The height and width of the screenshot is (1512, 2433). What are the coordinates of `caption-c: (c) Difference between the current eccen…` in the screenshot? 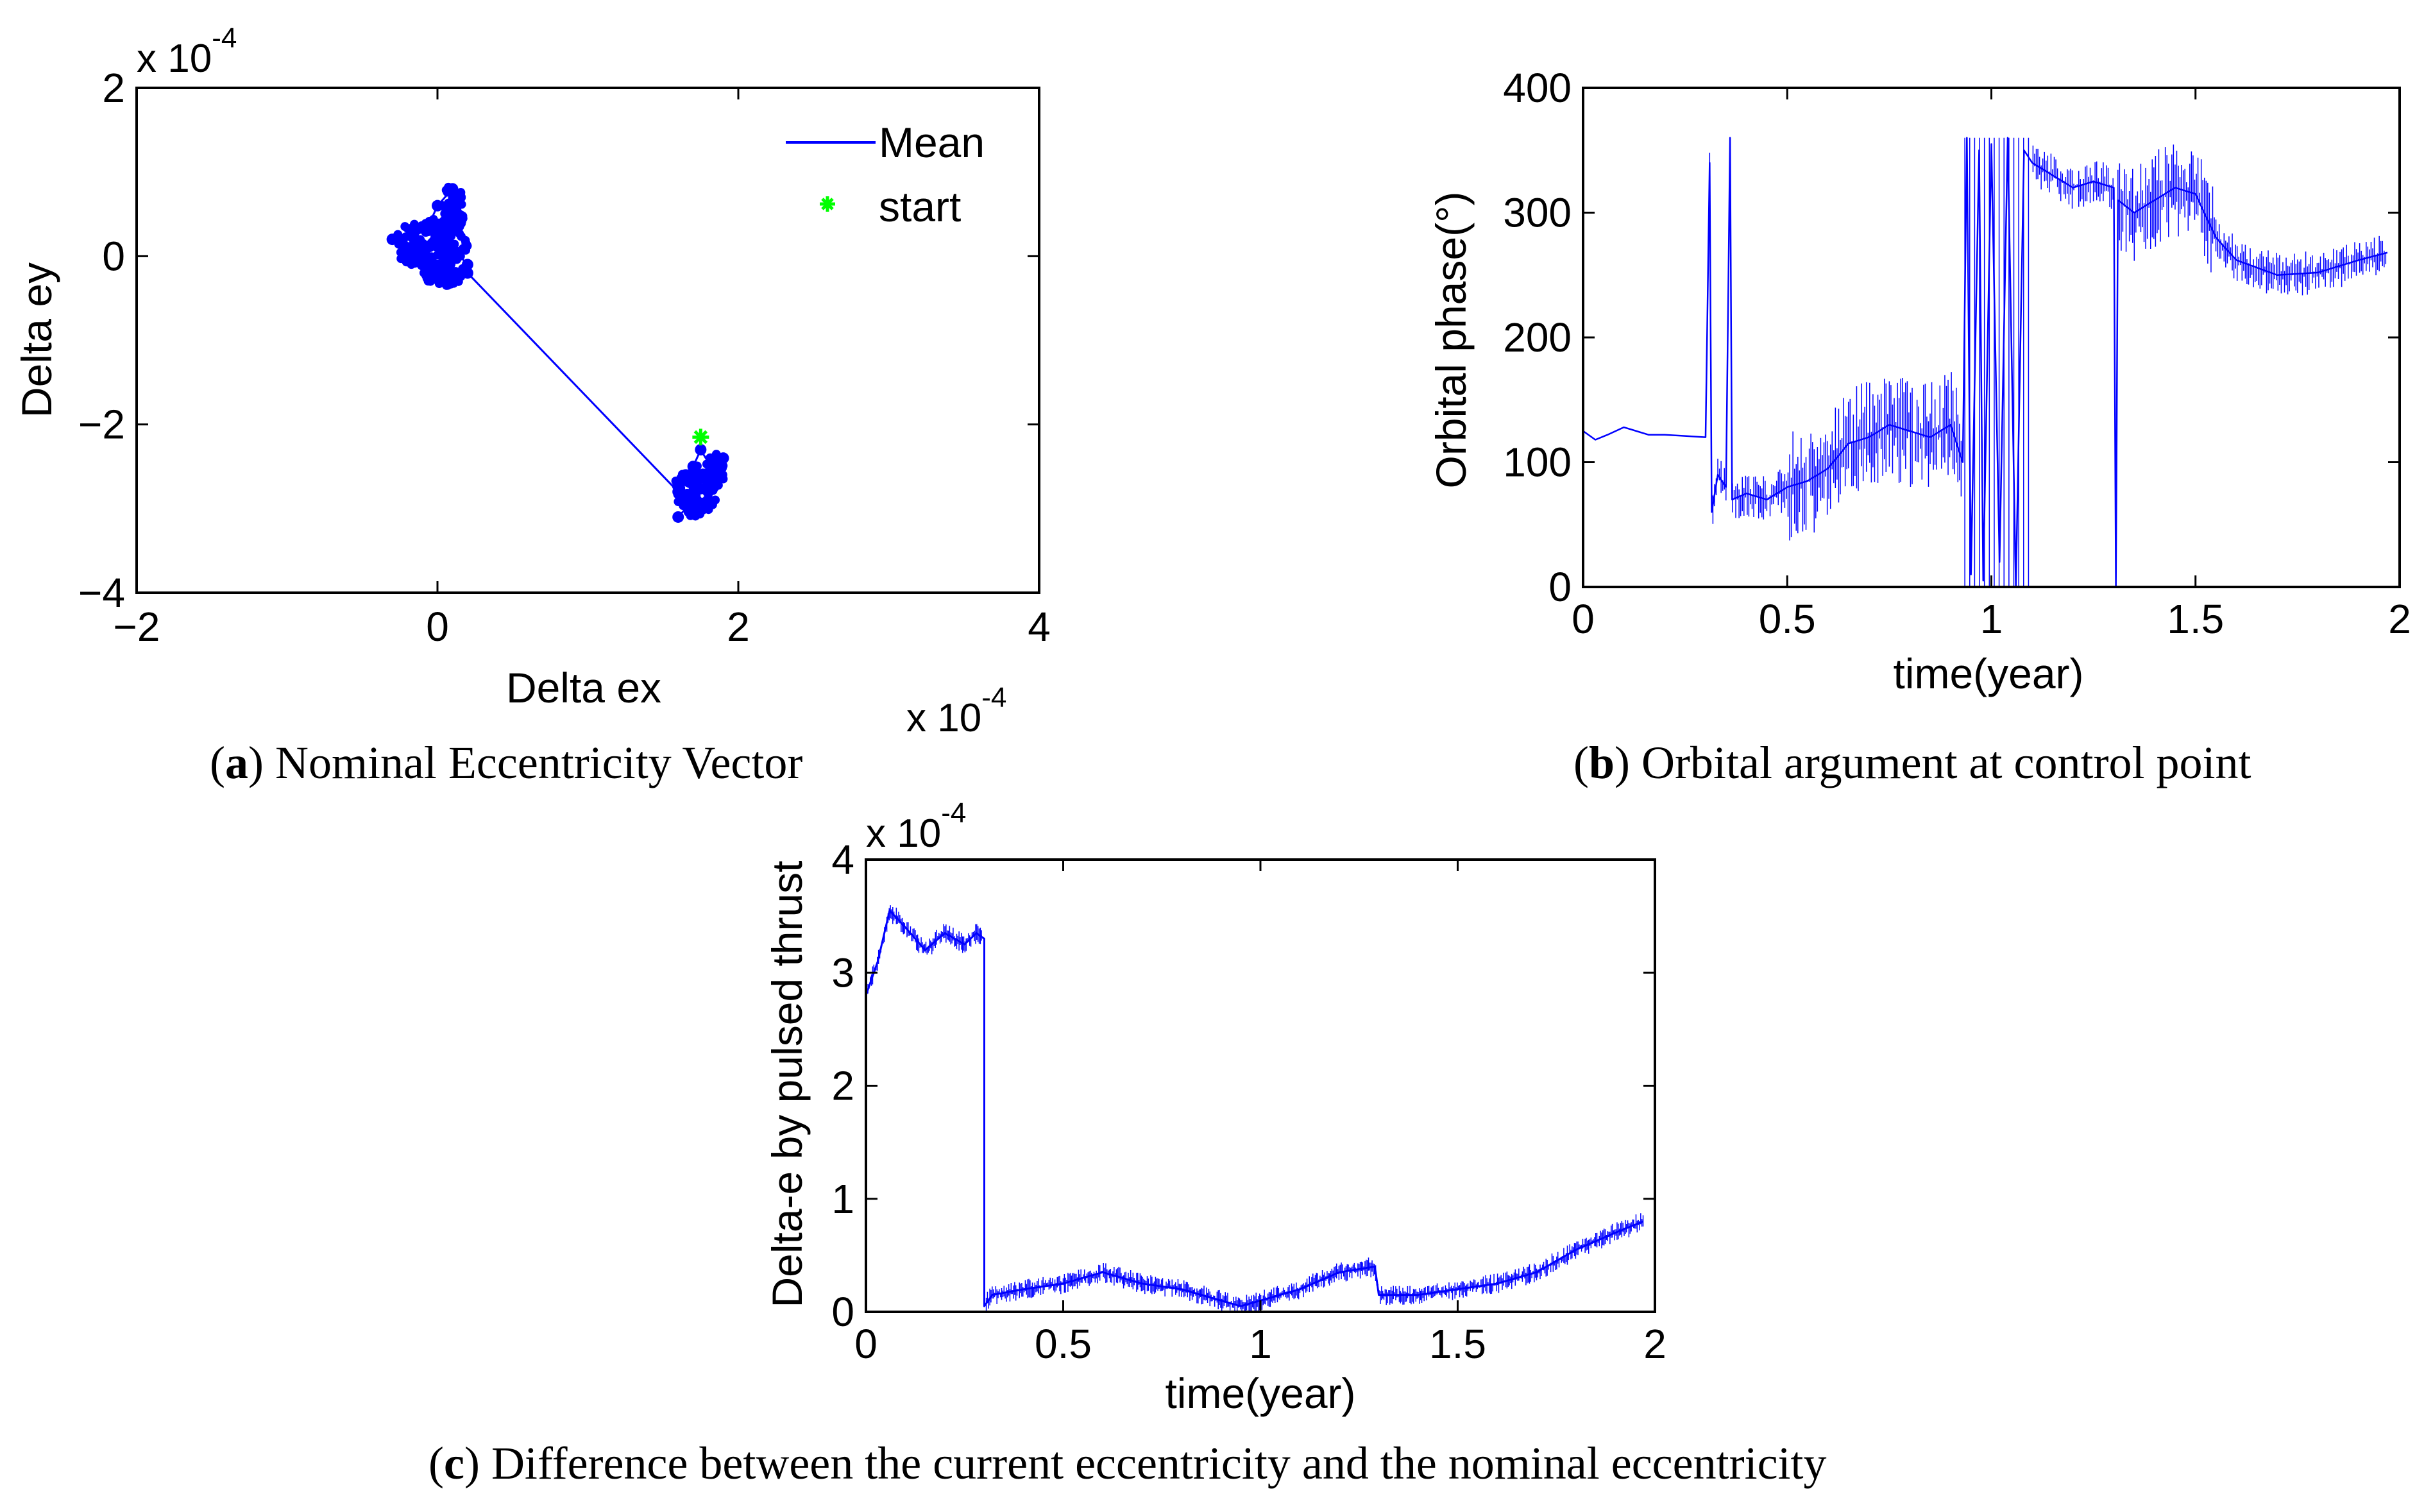 It's located at (1127, 1463).